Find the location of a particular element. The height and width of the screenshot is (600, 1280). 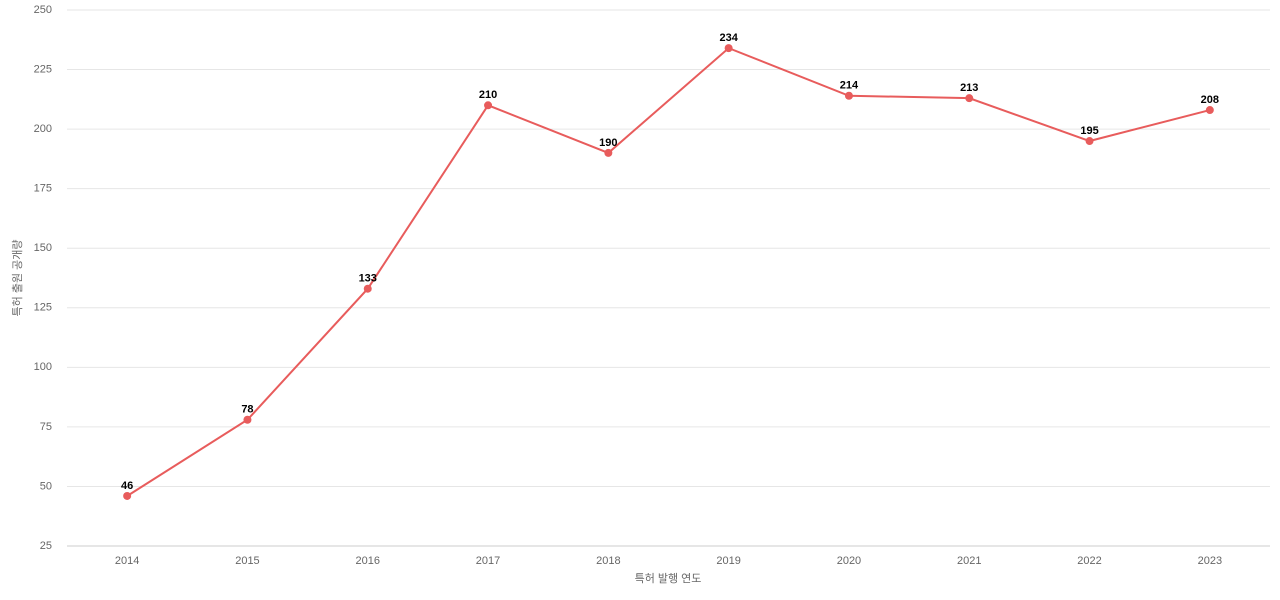

y-axis-title: 특허 출원 공개량 is located at coordinates (17, 278).